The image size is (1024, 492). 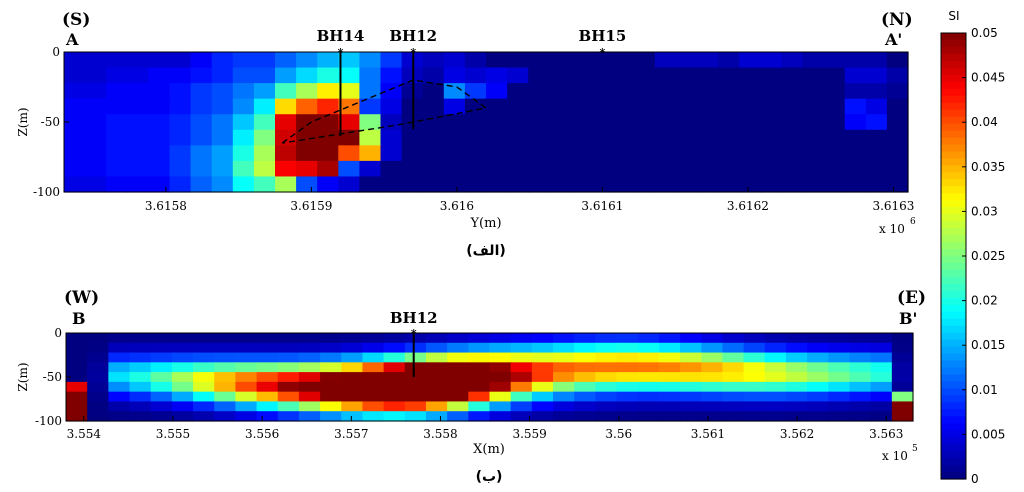 I want to click on borehole-label: BH15, so click(x=603, y=36).